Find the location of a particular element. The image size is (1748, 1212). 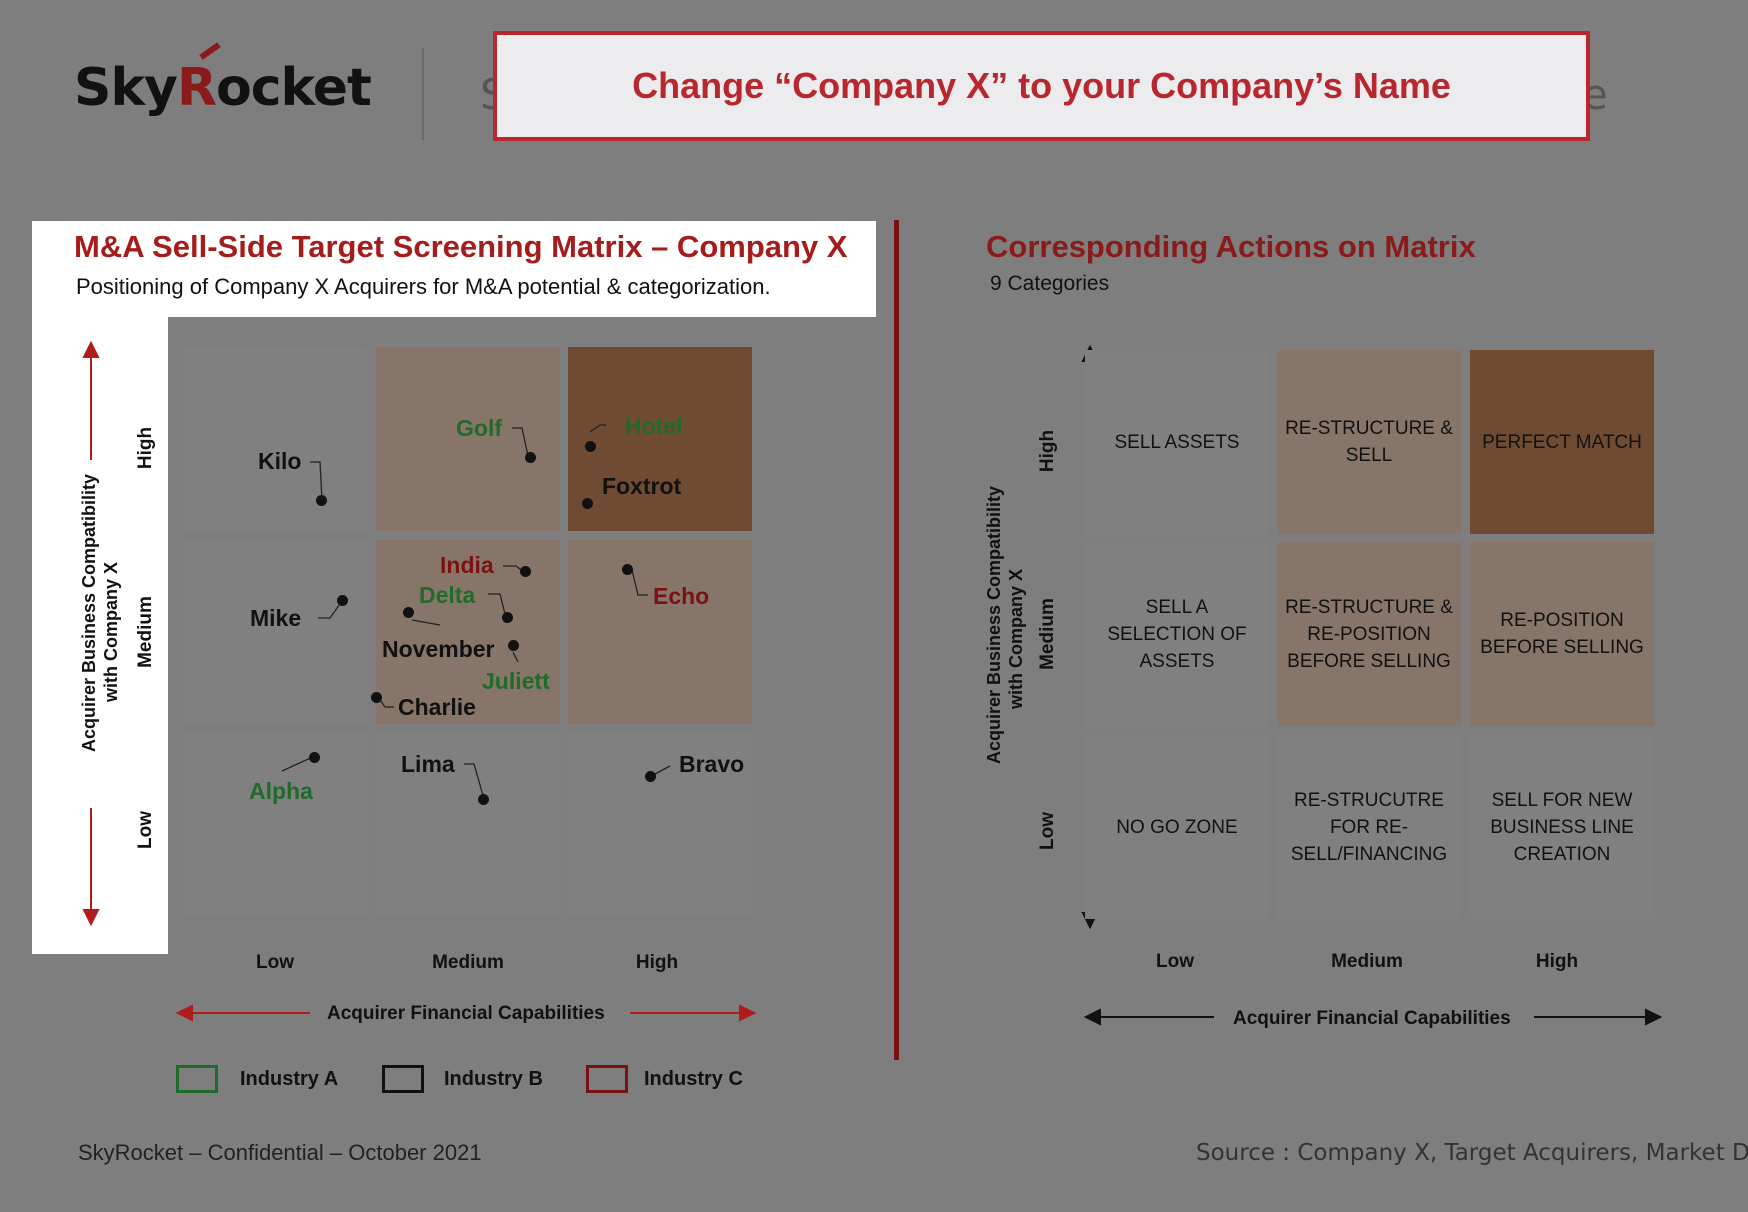

logo-text-ocket: ocket is located at coordinates (293, 88).